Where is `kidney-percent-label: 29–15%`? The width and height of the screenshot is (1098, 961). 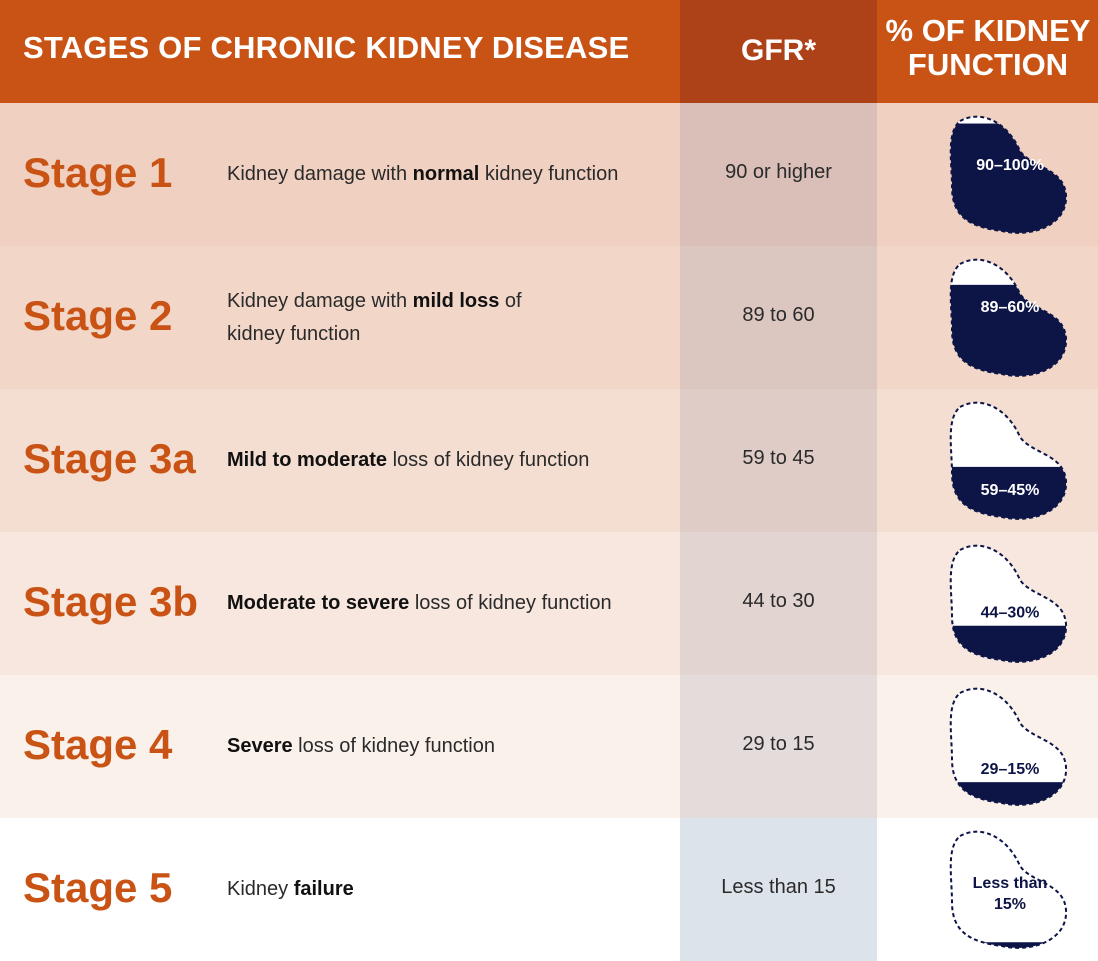 kidney-percent-label: 29–15% is located at coordinates (1010, 769).